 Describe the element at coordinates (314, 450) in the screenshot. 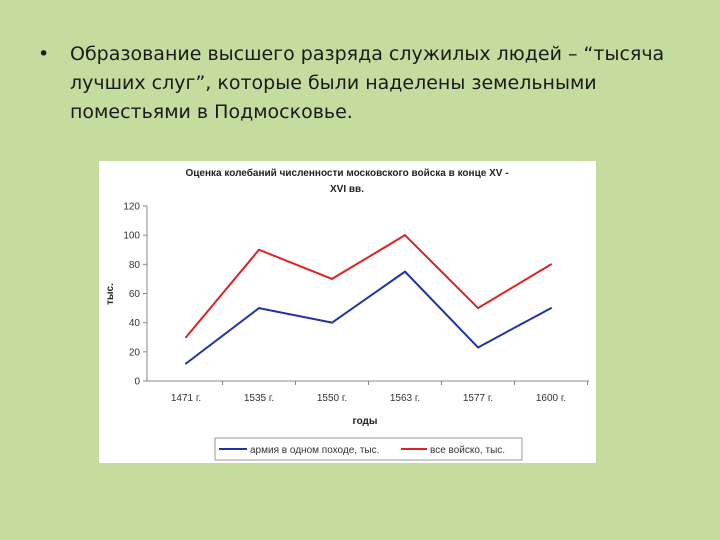

I see `legend-entry-army: армия в одном походе, тыс.` at that location.